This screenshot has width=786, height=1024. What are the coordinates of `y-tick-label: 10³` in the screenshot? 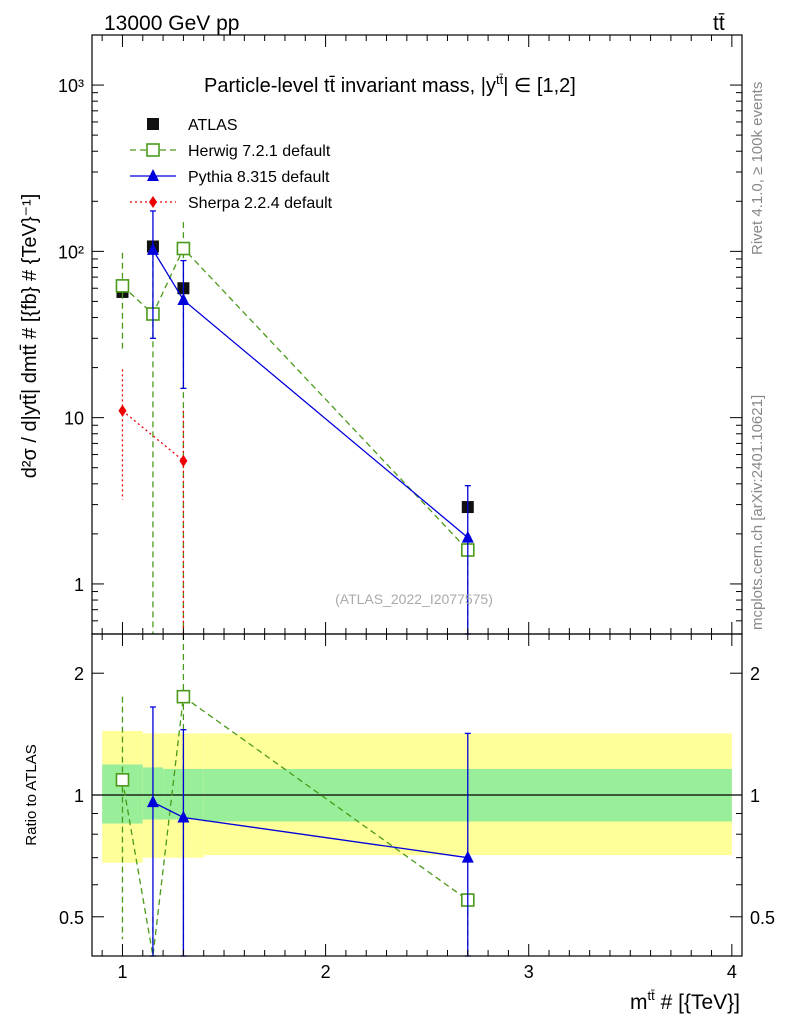 It's located at (71, 86).